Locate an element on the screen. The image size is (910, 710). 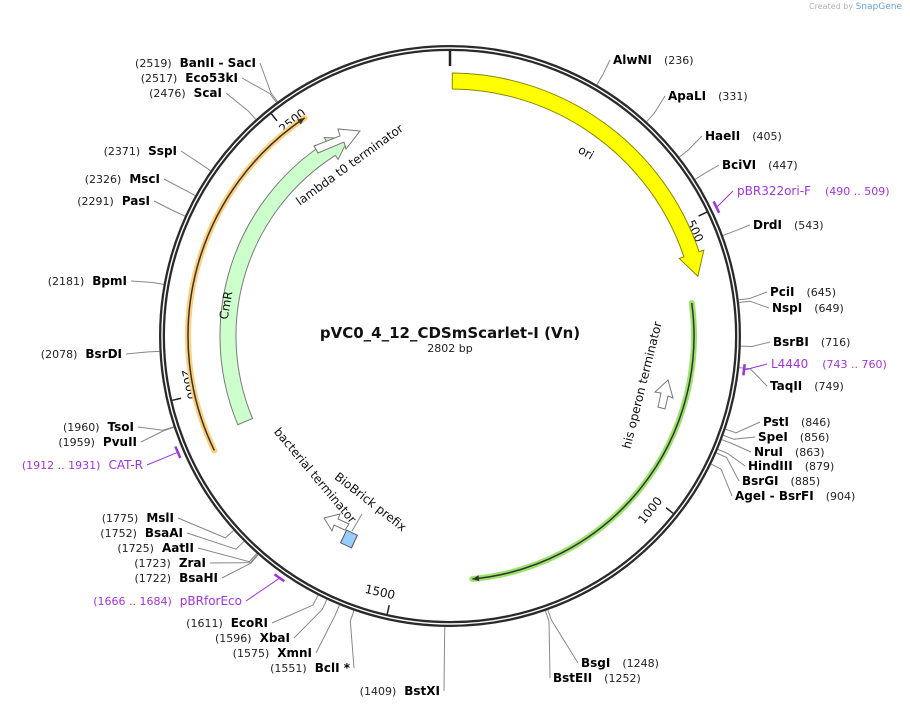
primer-name: pBRforEco is located at coordinates (211, 601).